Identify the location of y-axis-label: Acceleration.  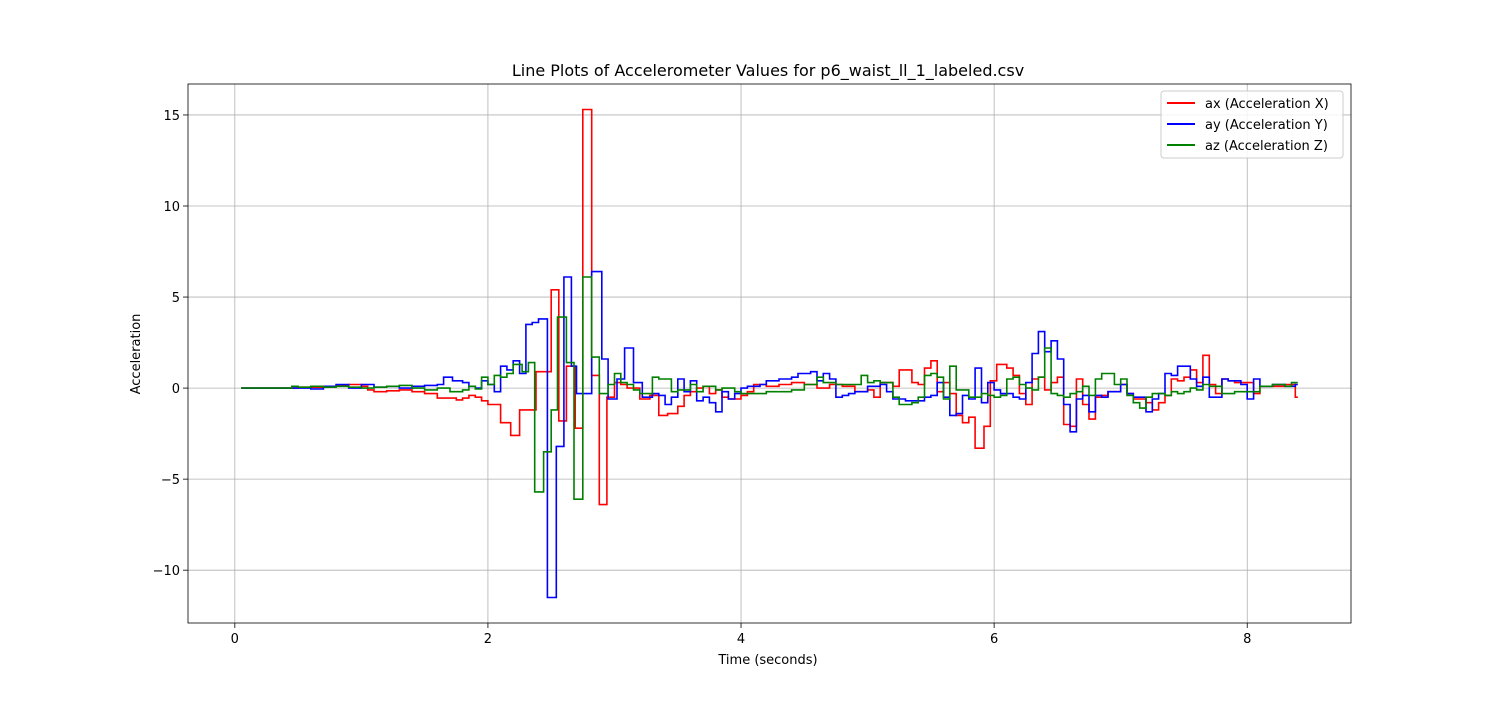
(136, 354).